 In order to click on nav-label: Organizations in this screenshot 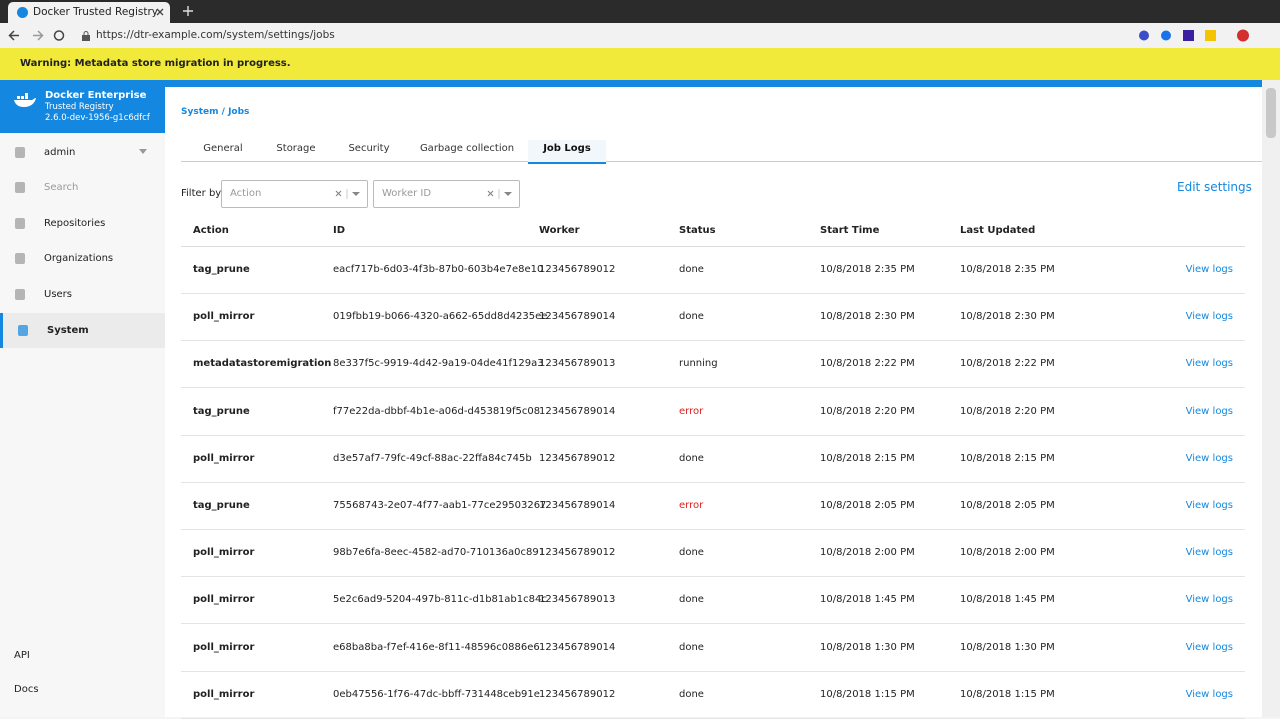, I will do `click(79, 258)`.